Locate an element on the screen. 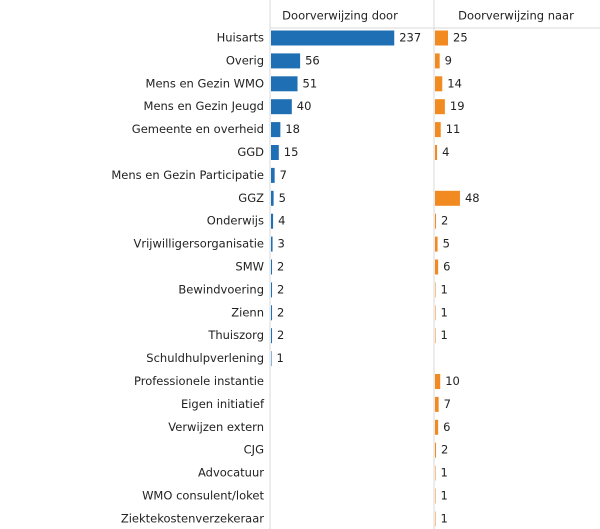 Image resolution: width=600 pixels, height=529 pixels. value-label: 15 is located at coordinates (291, 152).